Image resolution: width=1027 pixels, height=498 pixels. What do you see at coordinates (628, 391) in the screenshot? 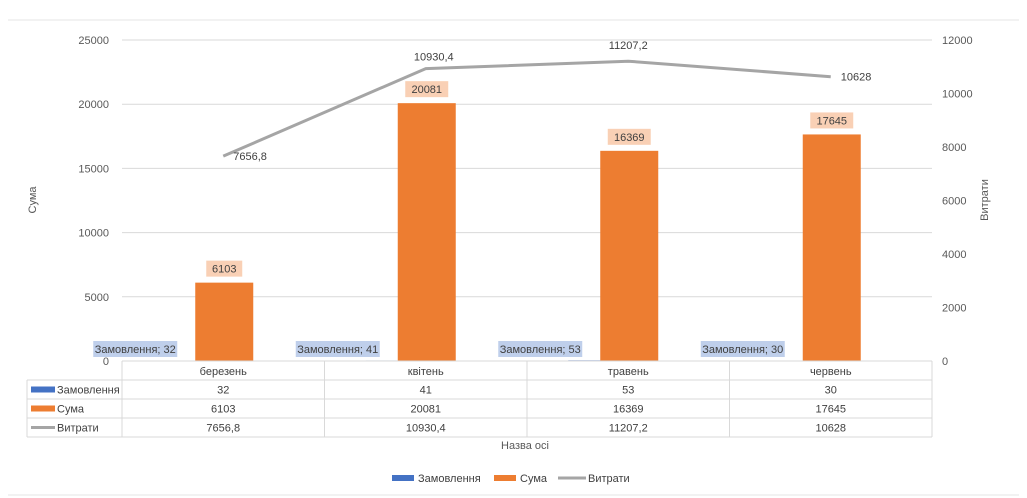
I see `table-cell: 53` at bounding box center [628, 391].